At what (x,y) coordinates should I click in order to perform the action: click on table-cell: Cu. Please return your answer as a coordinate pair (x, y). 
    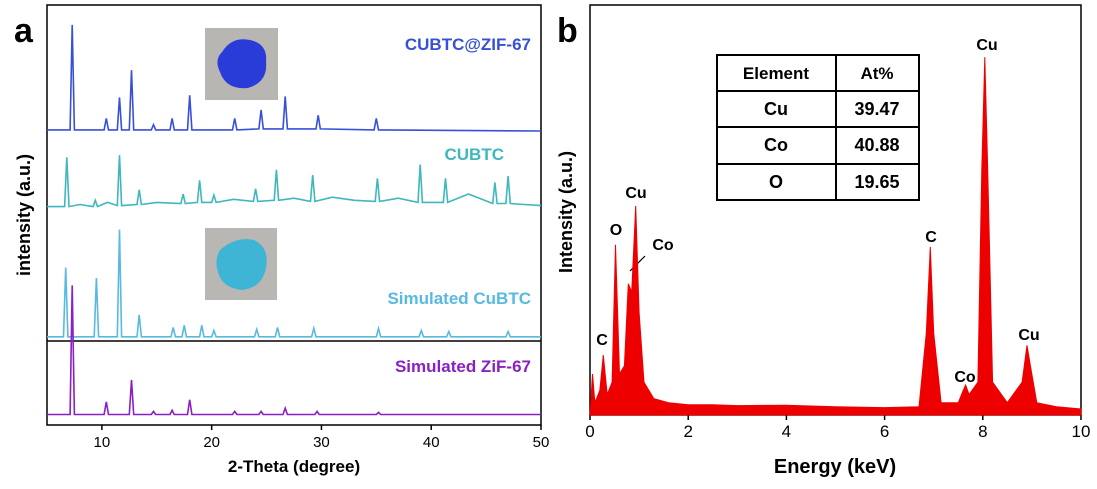
    Looking at the image, I should click on (776, 109).